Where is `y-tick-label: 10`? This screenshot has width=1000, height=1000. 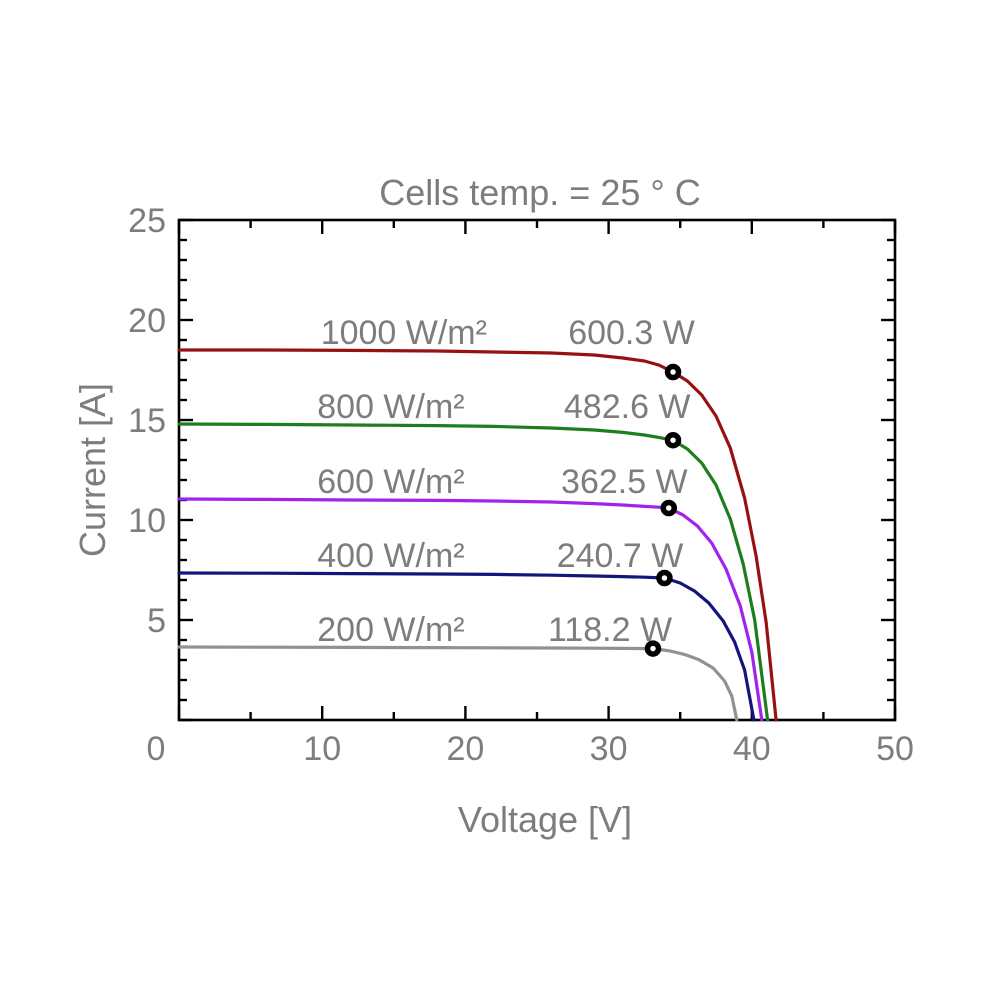 y-tick-label: 10 is located at coordinates (147, 521).